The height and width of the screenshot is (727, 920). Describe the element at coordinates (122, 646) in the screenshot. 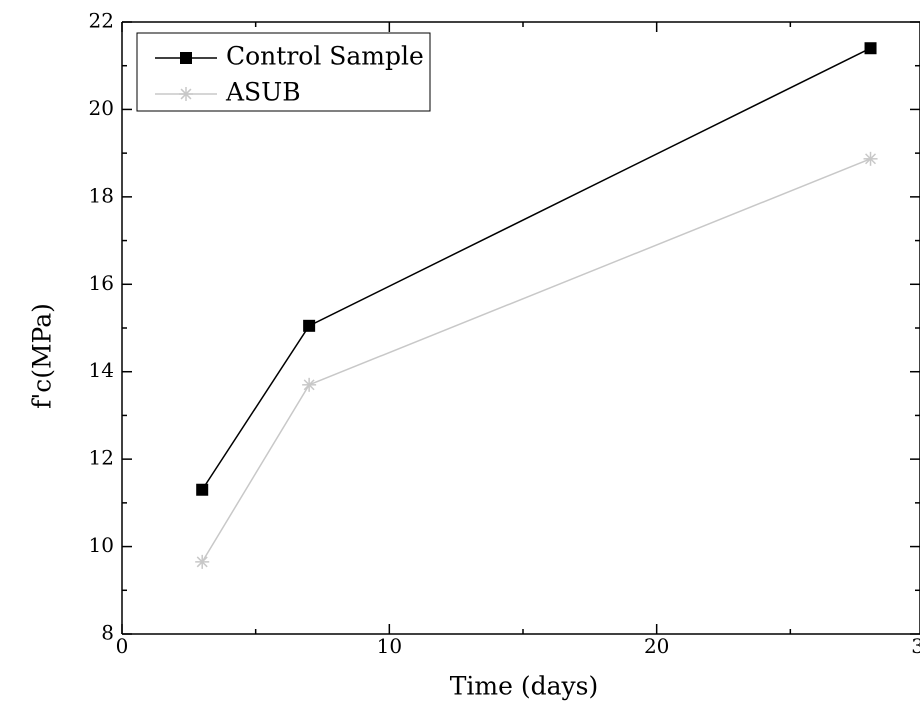

I see `x-tick-label: 0` at that location.